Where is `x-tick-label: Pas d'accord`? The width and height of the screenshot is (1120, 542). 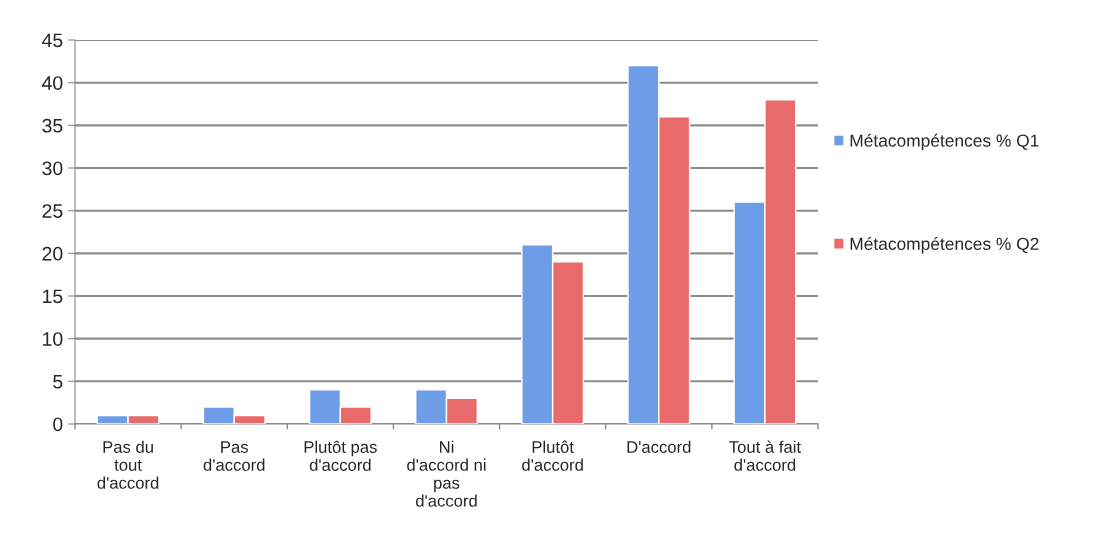 x-tick-label: Pas d'accord is located at coordinates (234, 456).